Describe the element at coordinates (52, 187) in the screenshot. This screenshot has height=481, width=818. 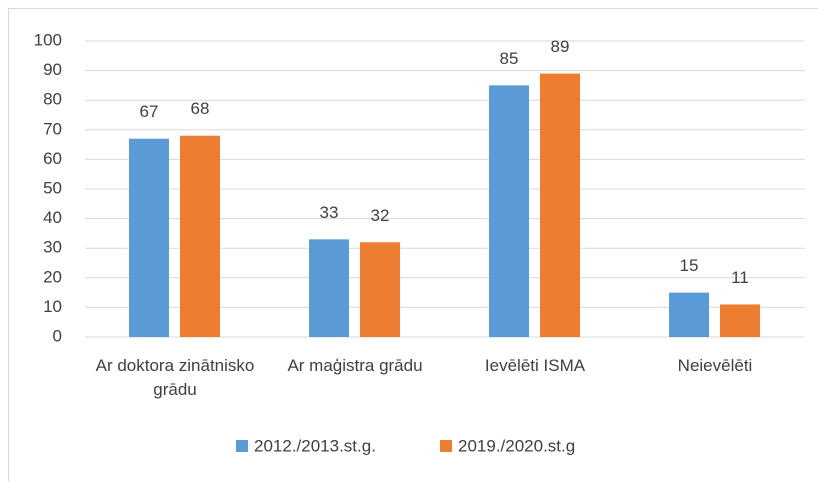
I see `y-tick-label: 50` at that location.